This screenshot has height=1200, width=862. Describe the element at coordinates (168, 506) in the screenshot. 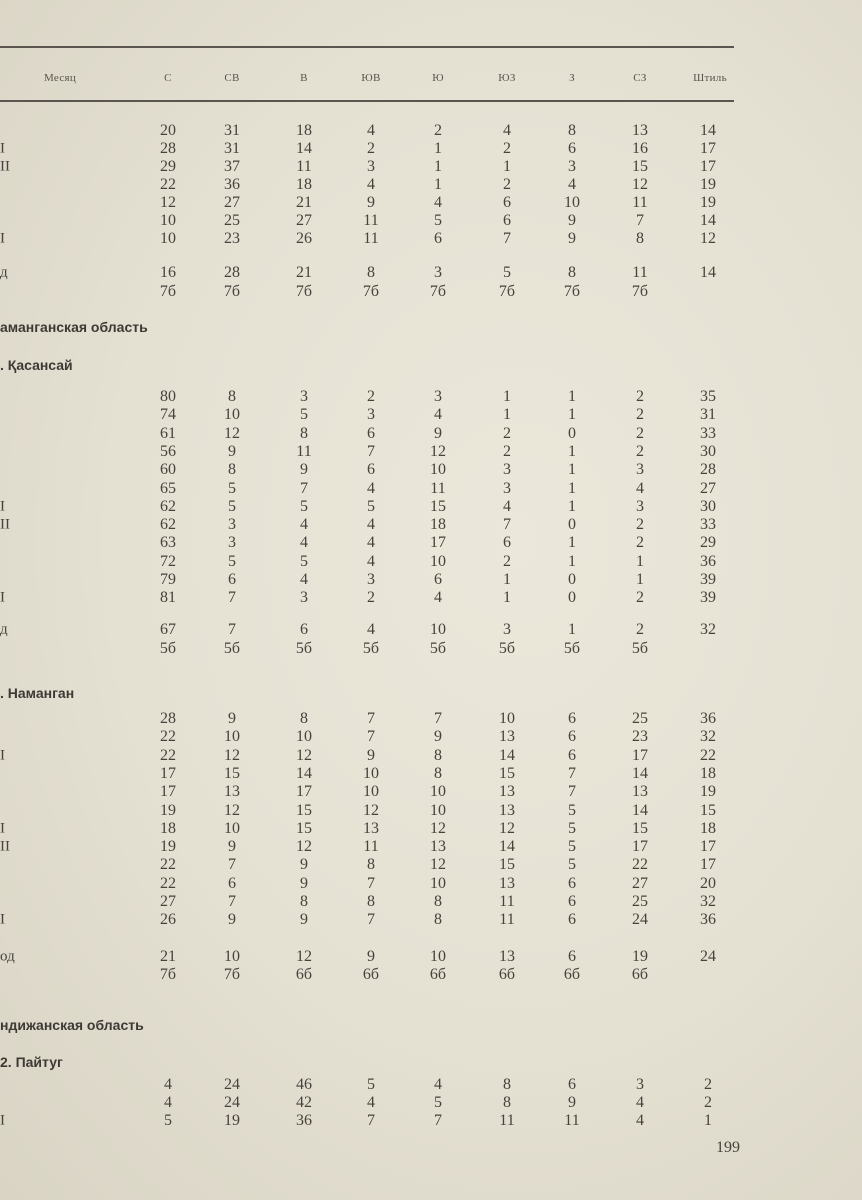

I see `table-cell: 62` at that location.